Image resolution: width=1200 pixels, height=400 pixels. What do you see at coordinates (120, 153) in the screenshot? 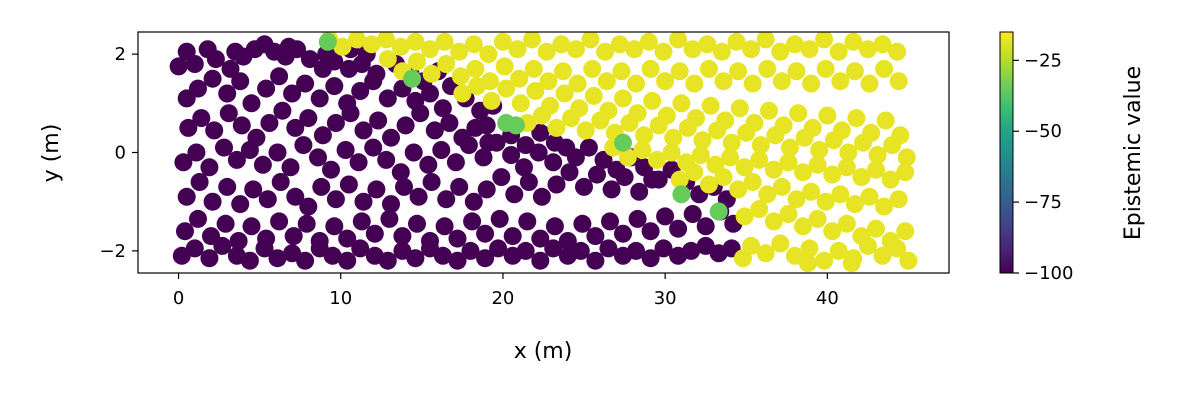
I see `y-tick-label: 0` at bounding box center [120, 153].